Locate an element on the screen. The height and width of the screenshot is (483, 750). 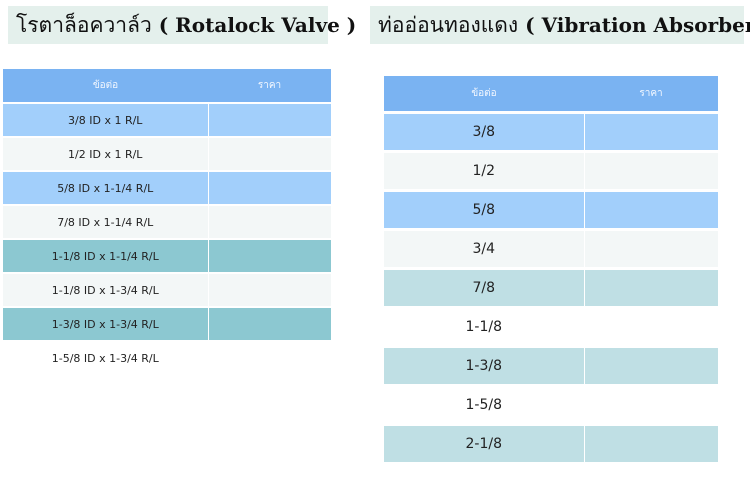
table-row: 1-3/8 is located at coordinates (551, 365).